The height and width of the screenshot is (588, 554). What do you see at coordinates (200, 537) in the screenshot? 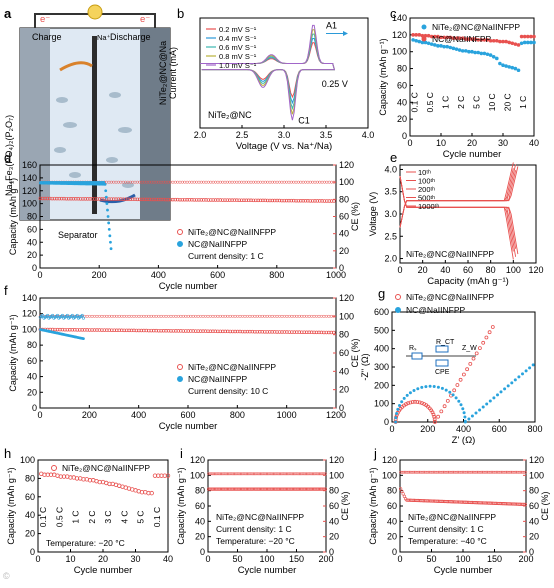
I see `ytick-label-i: 20` at bounding box center [200, 537].